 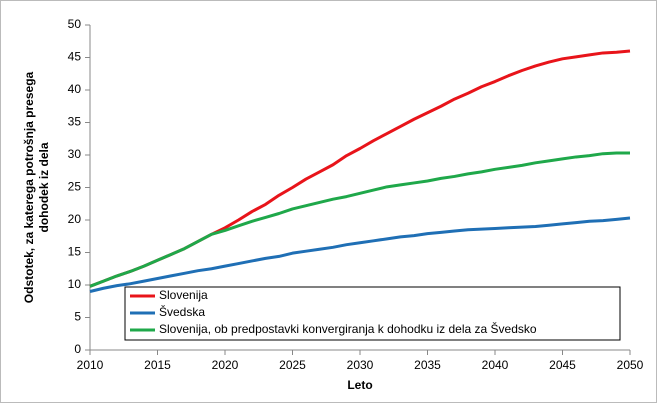 I want to click on legend-box, so click(x=372, y=313).